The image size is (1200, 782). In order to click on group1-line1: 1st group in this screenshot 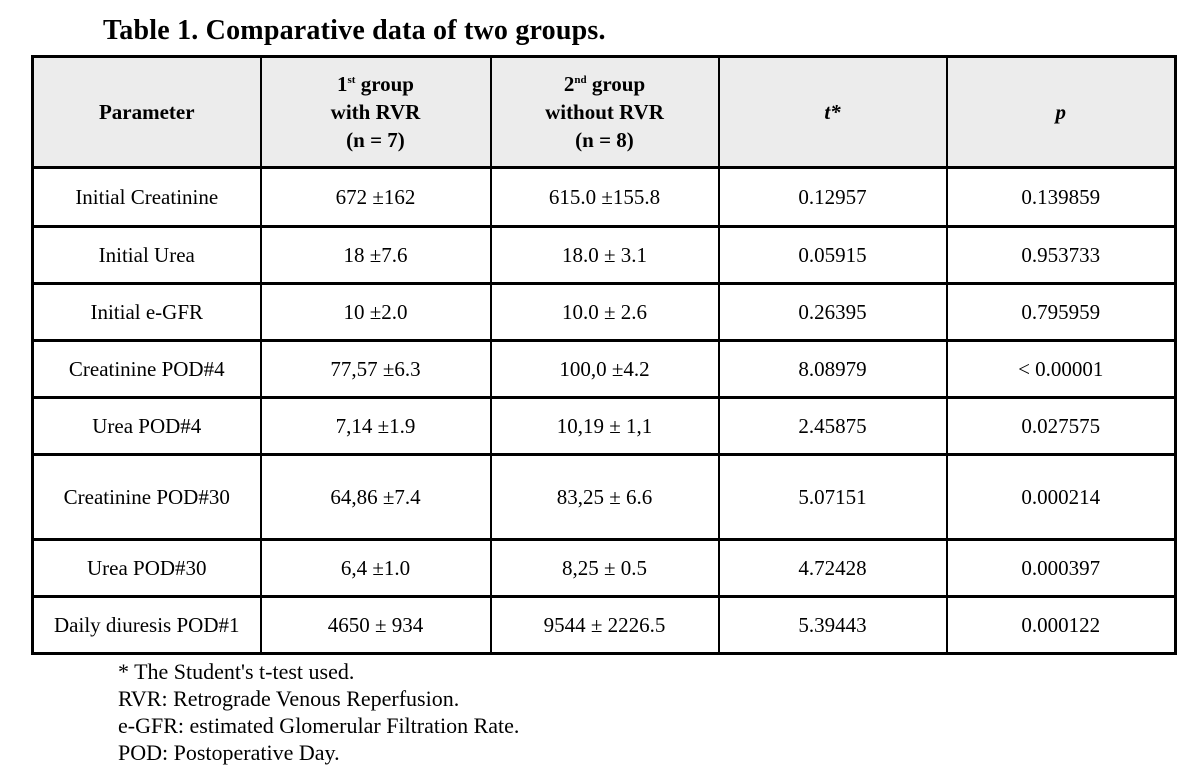, I will do `click(375, 84)`.